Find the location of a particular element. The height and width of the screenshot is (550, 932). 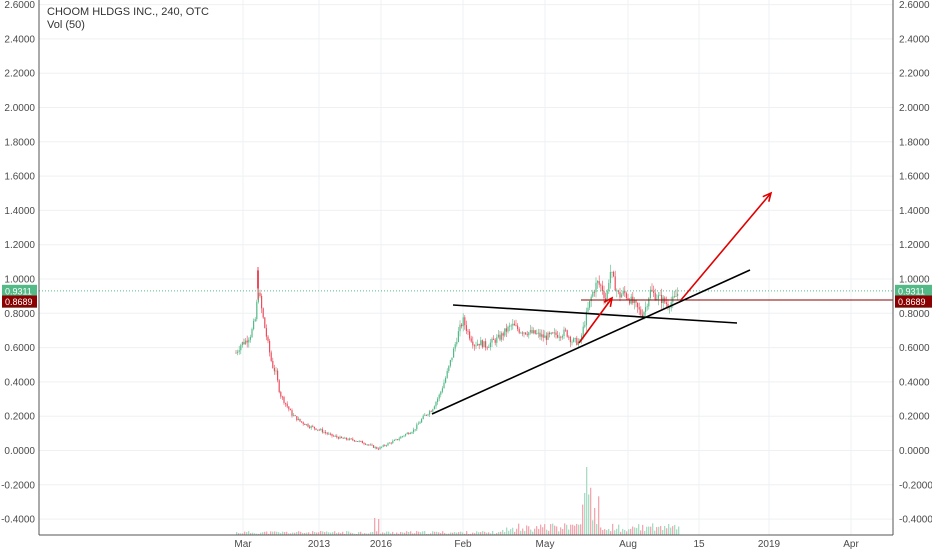

y-tick-label-right: 1.6000 is located at coordinates (914, 177).